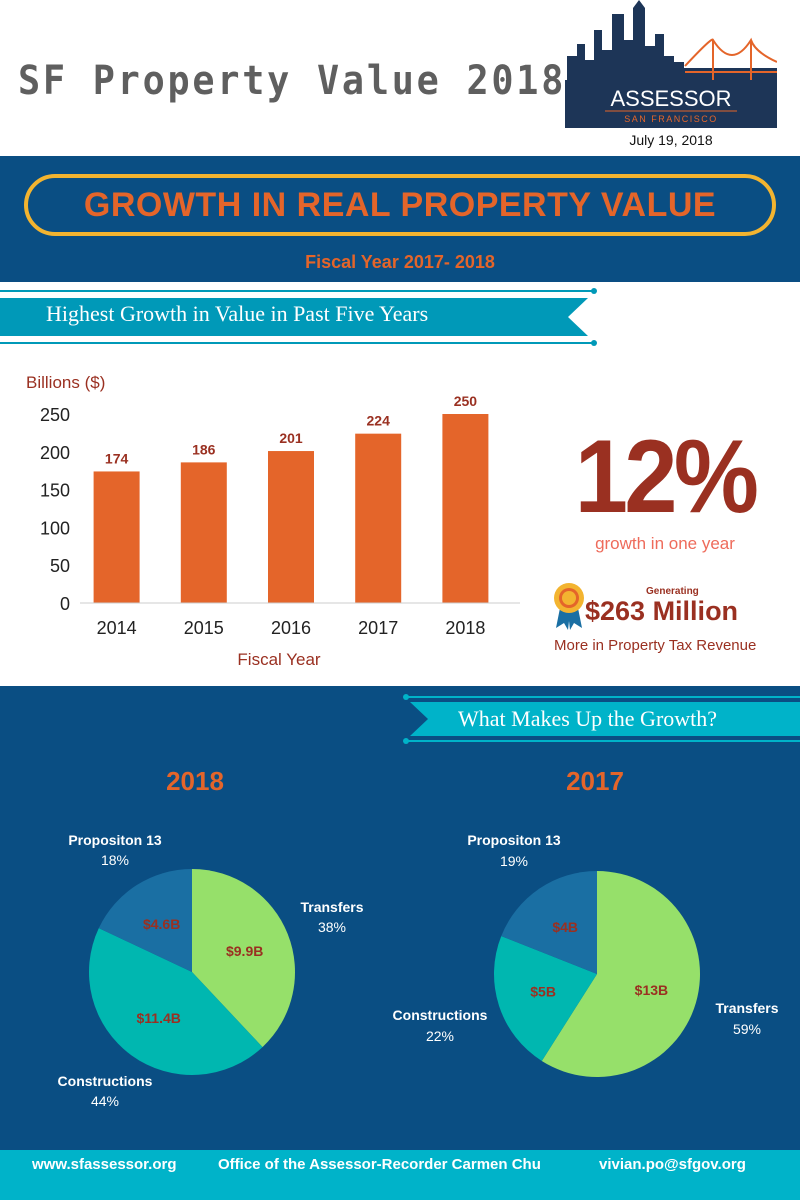  I want to click on x-tick-label: 2016, so click(291, 628).